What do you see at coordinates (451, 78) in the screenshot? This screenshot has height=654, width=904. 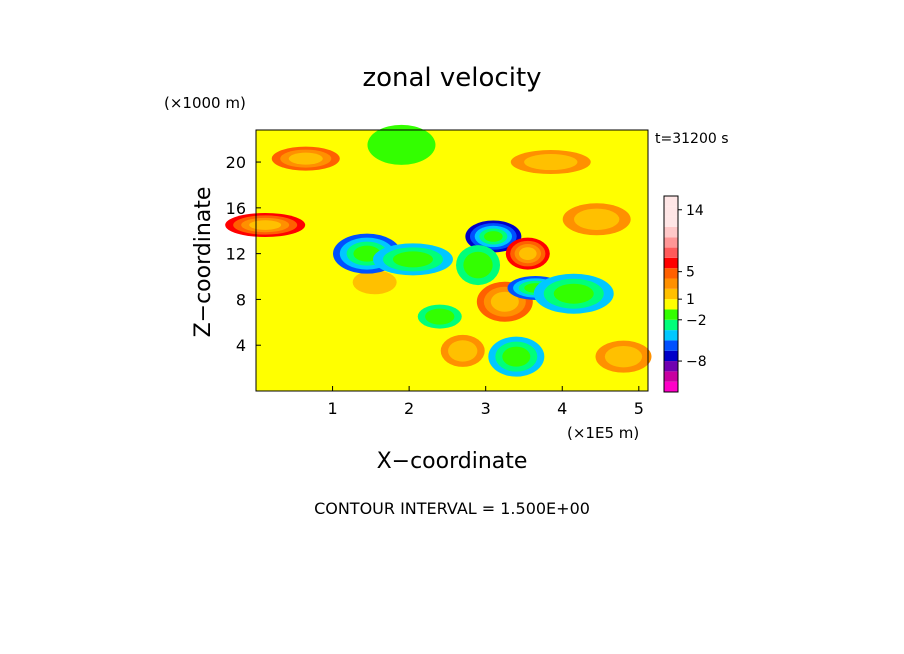 I see `chart-title: zonal velocity` at bounding box center [451, 78].